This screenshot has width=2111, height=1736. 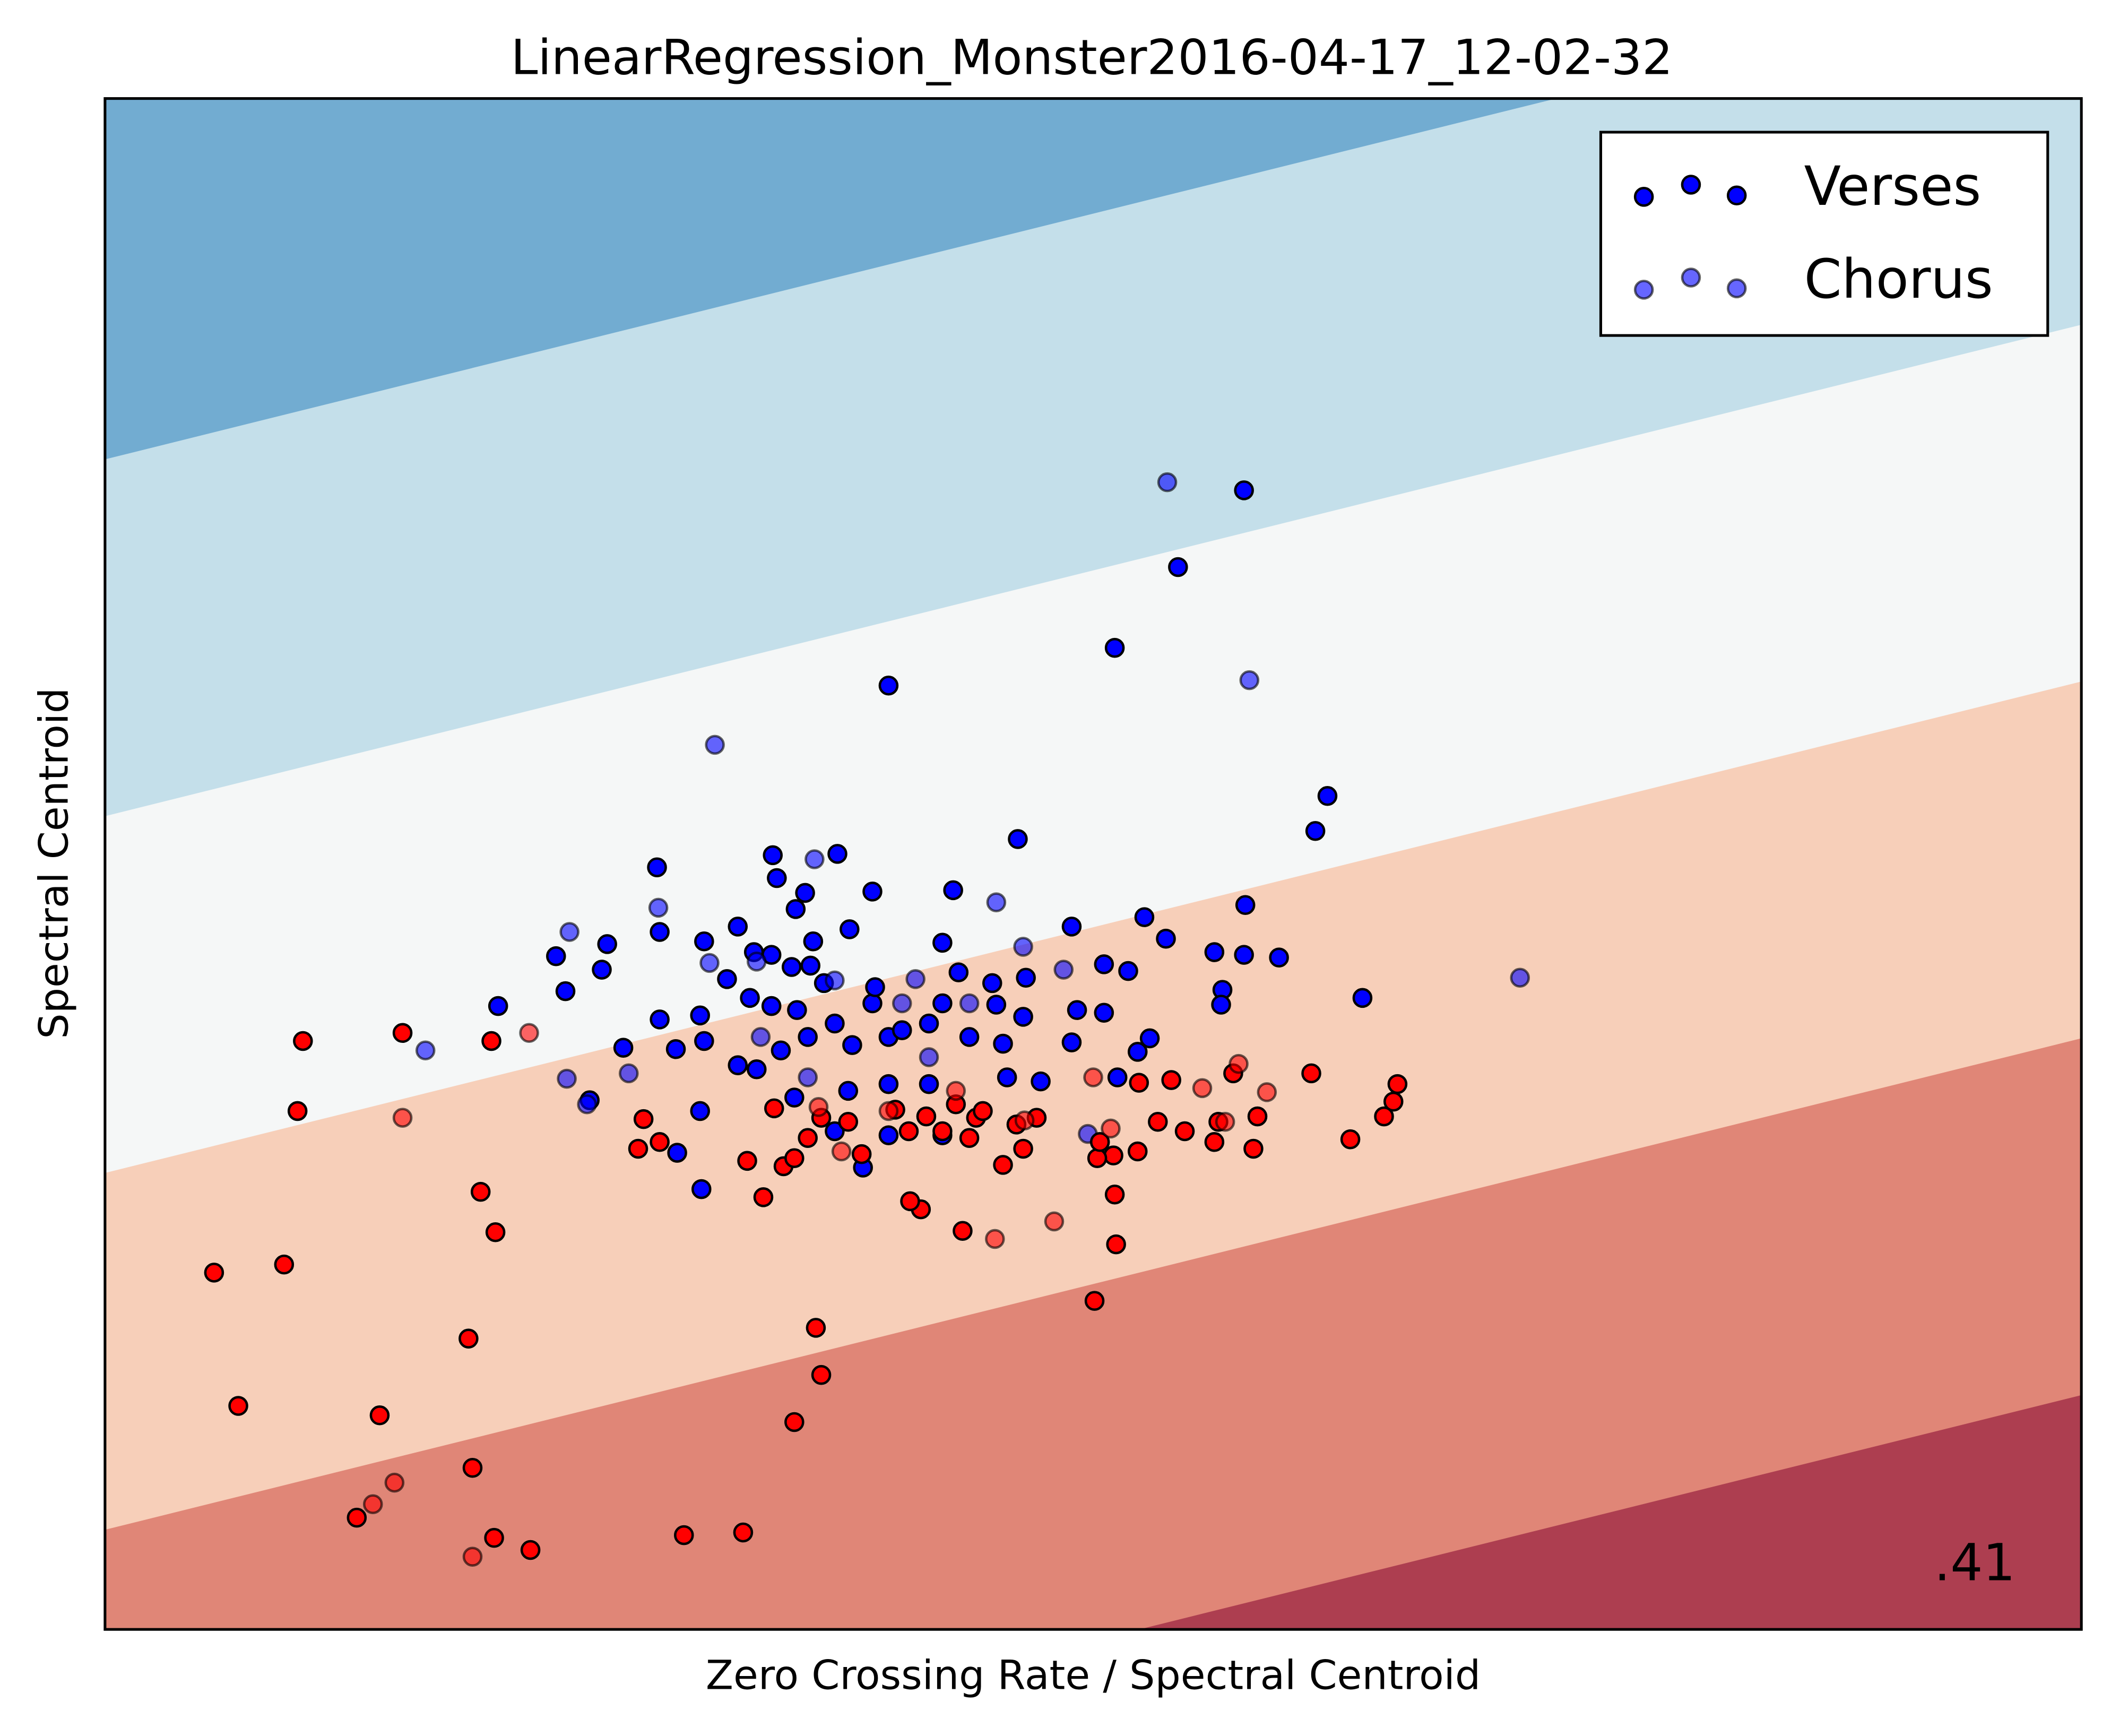 What do you see at coordinates (1893, 186) in the screenshot?
I see `legend-label: Verses` at bounding box center [1893, 186].